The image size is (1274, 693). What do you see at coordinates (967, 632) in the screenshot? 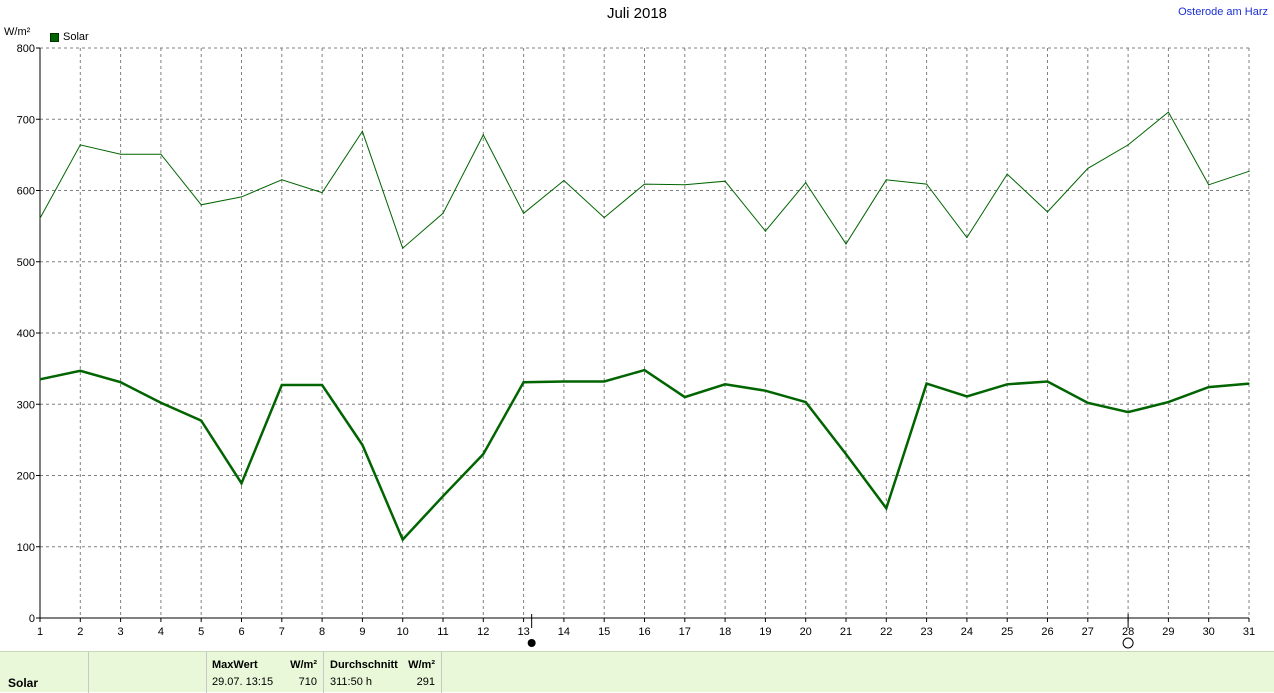
I see `x-tick-label: 24` at bounding box center [967, 632].